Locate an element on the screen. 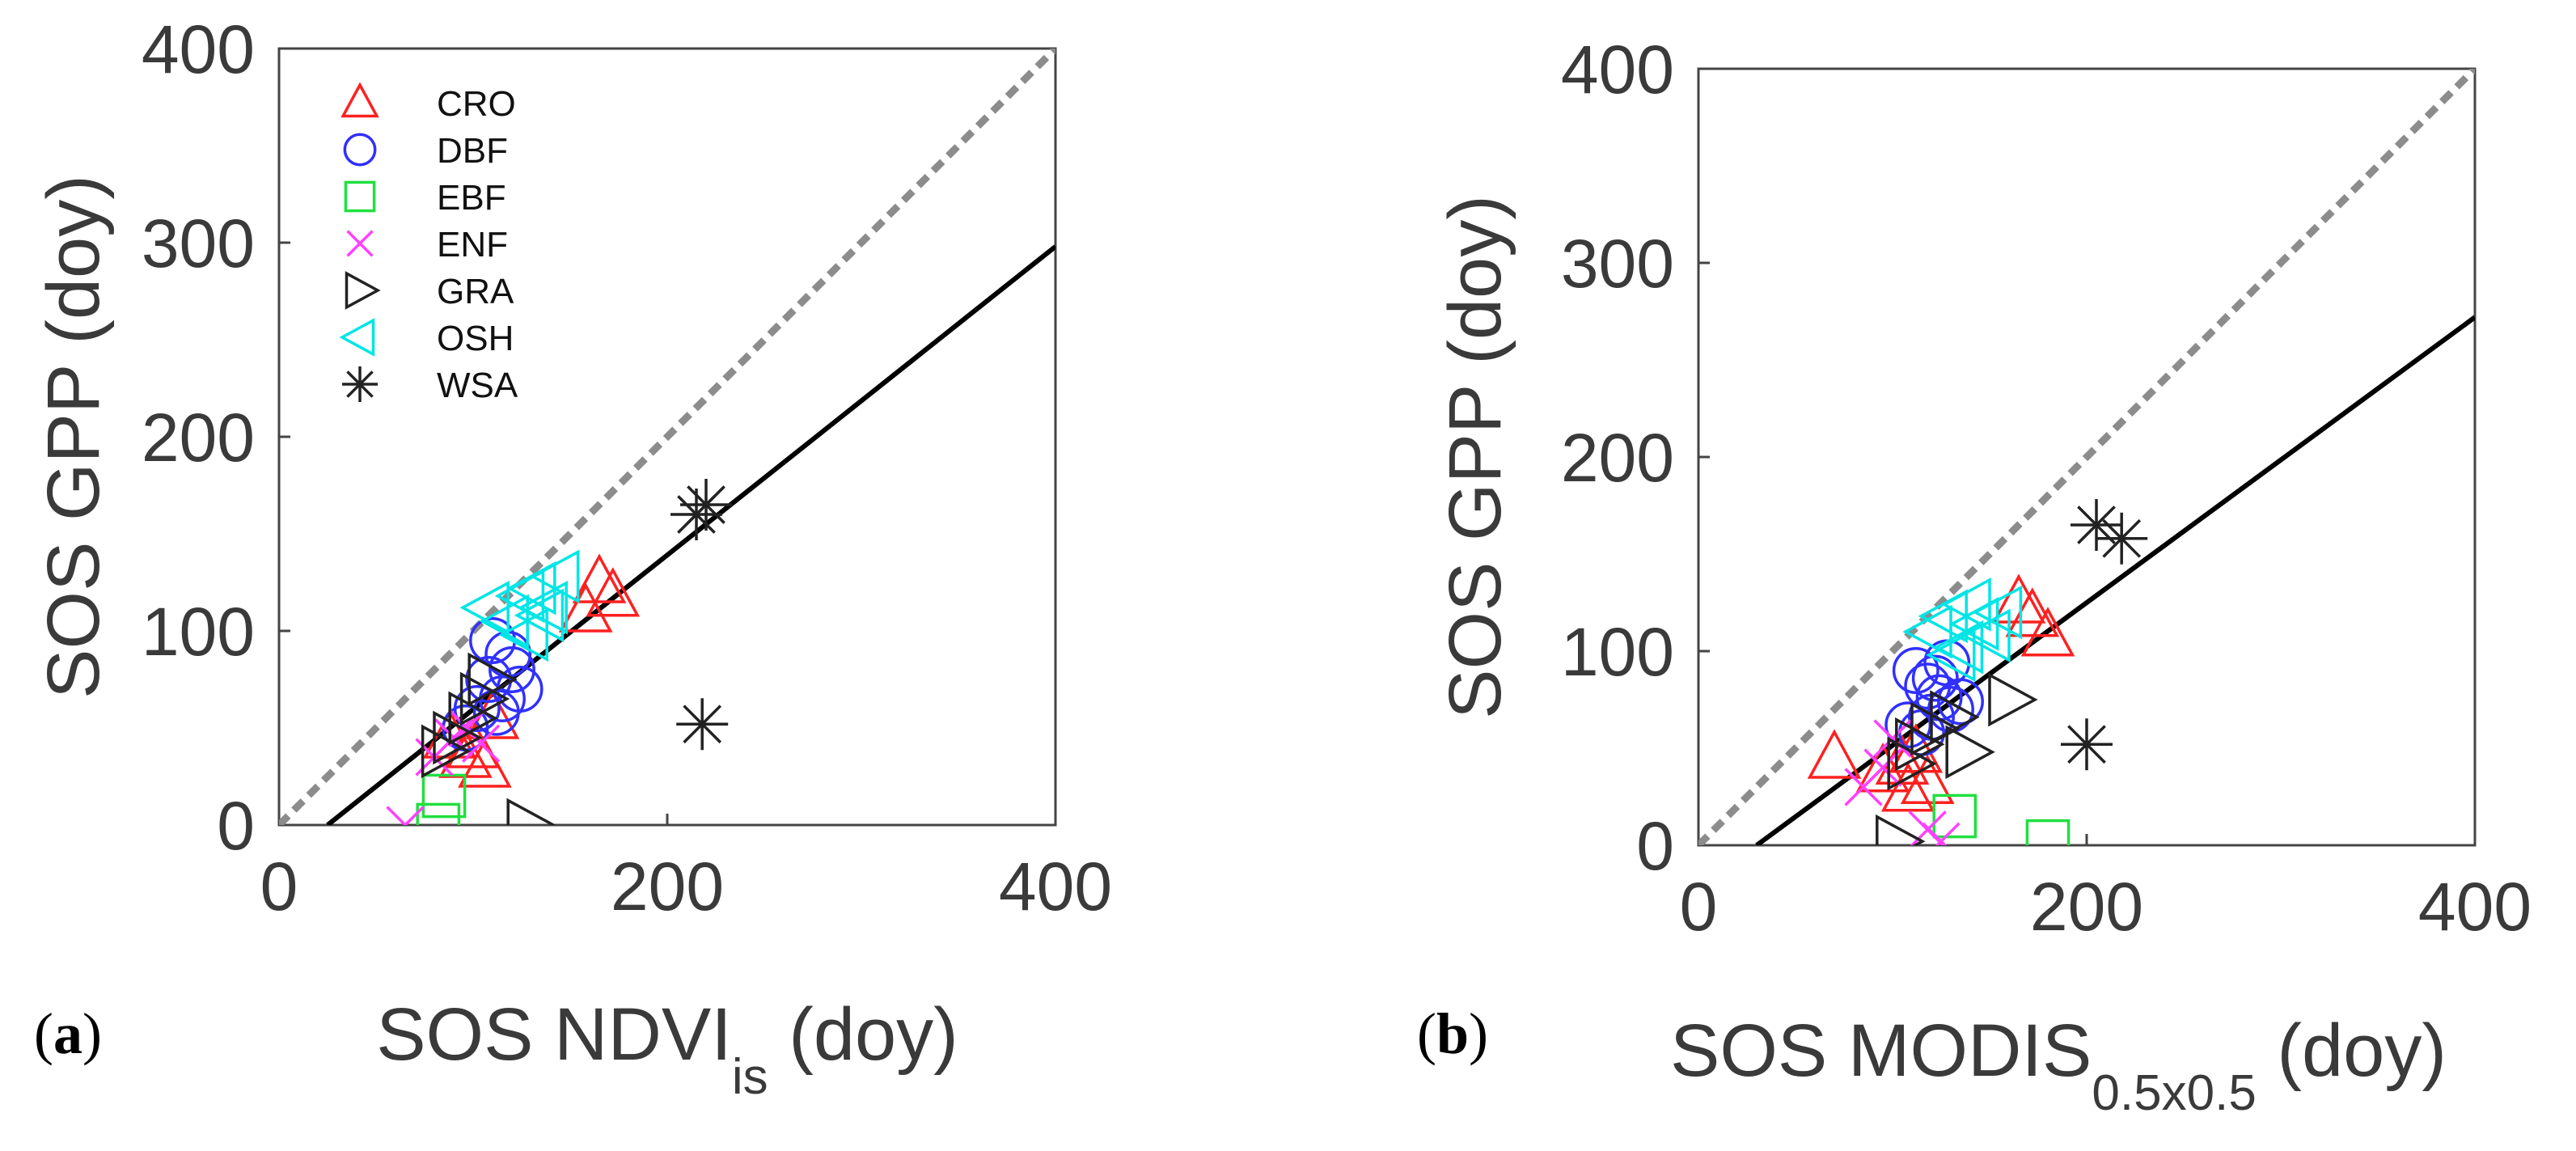  legend-marker-enf-icon is located at coordinates (360, 243).